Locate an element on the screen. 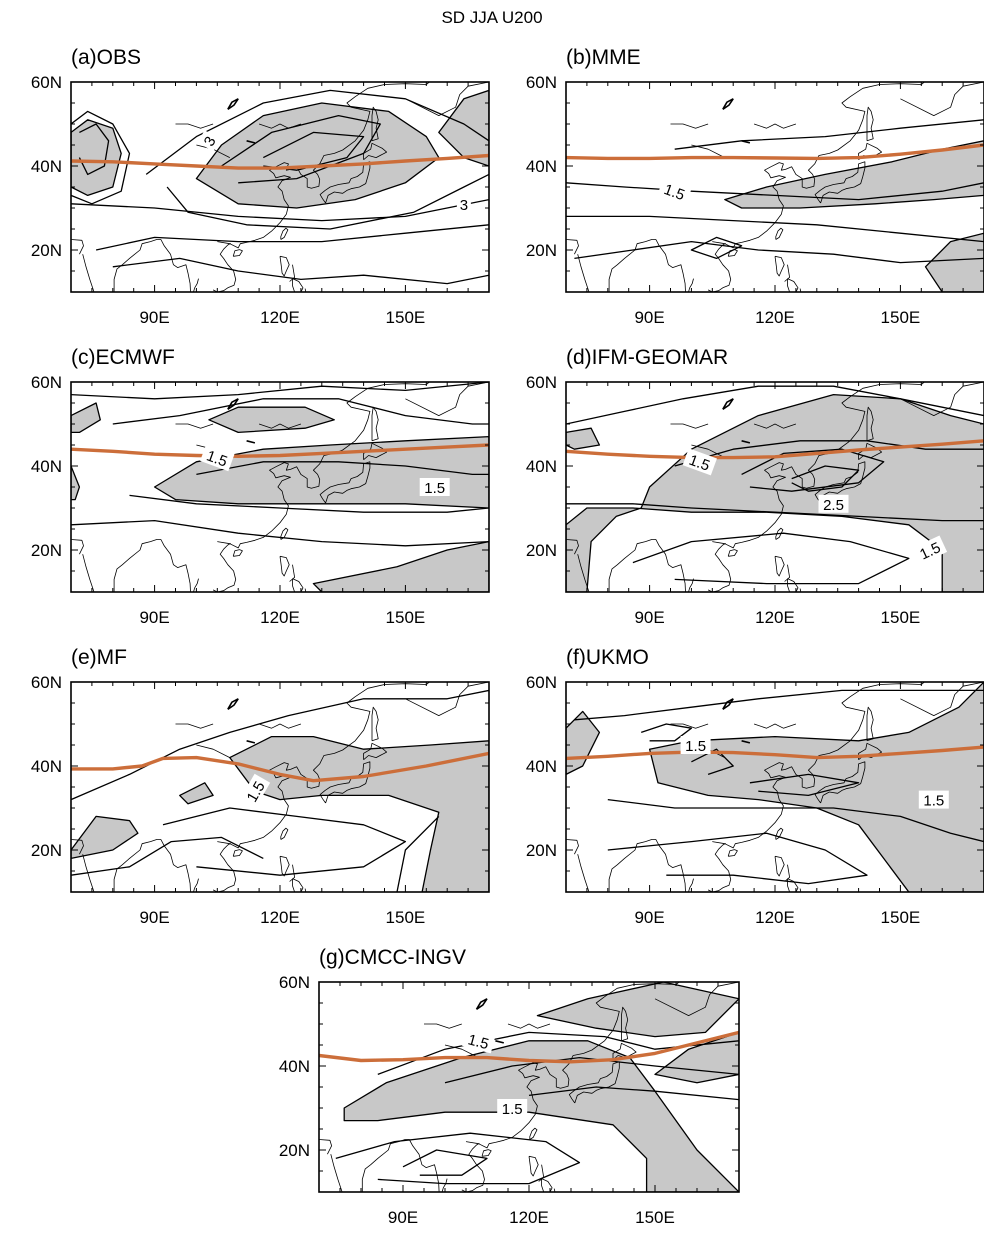 This screenshot has width=984, height=1234. map-ukmo: 1.5 1.5 90E 120E 150E 20N 40N 60N is located at coordinates (742, 789).